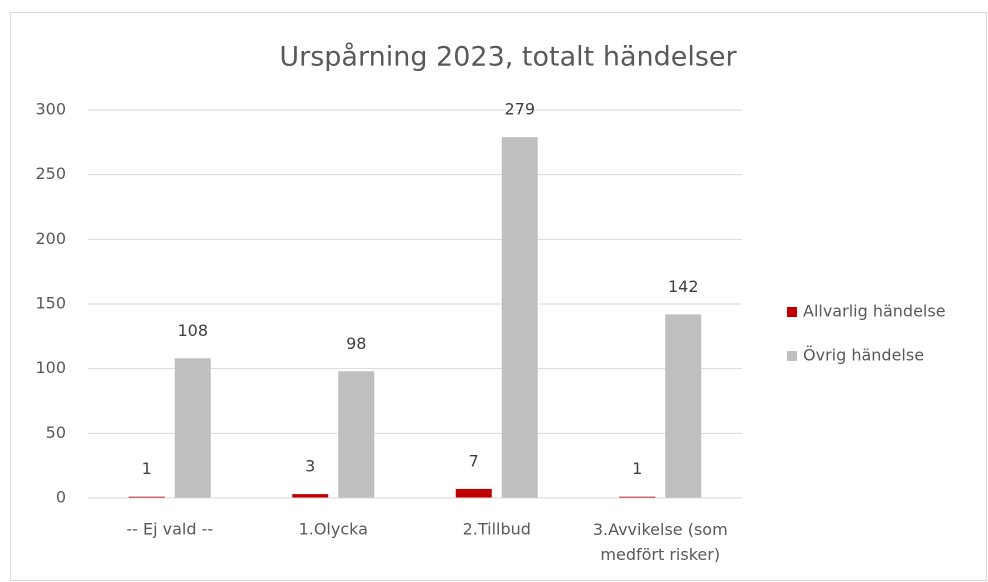  What do you see at coordinates (519, 109) in the screenshot?
I see `value-label: 279` at bounding box center [519, 109].